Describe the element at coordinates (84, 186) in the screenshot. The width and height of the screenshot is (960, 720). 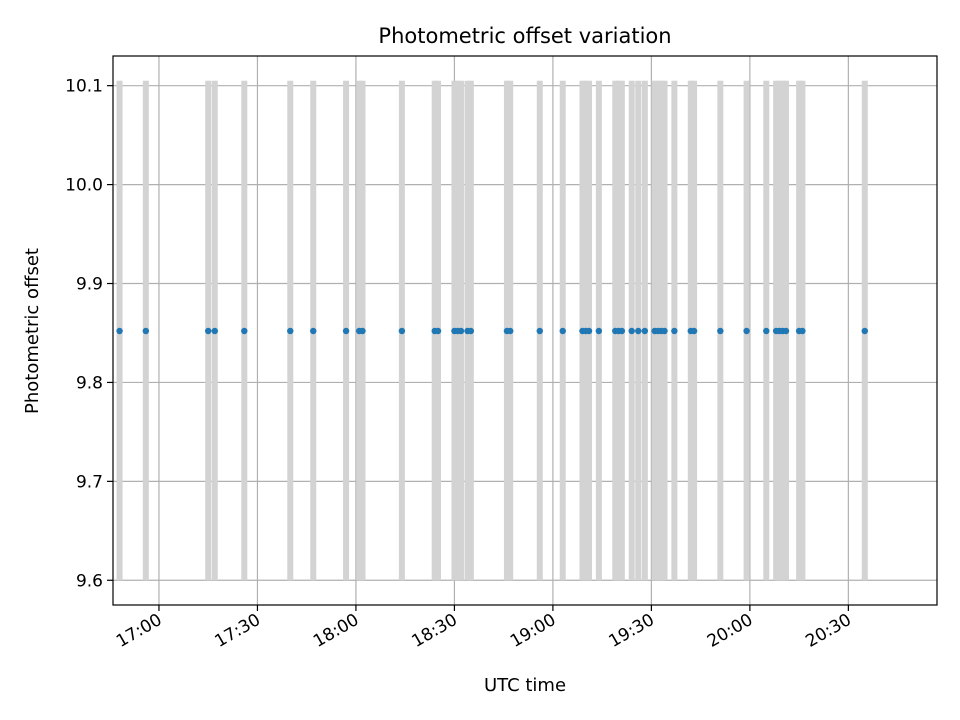
I see `y-tick-label: 10.0` at that location.